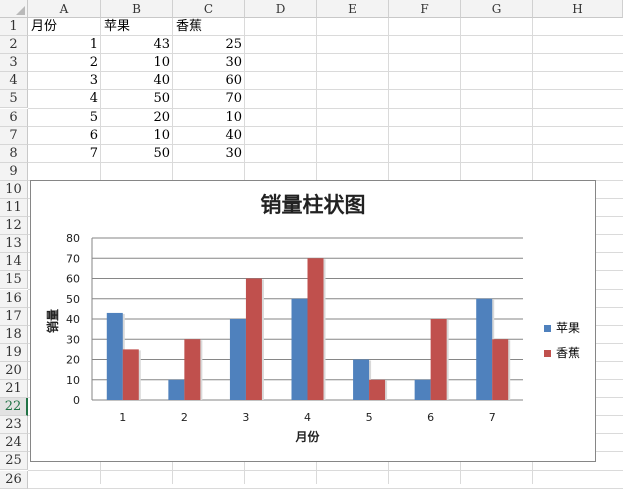 The height and width of the screenshot is (489, 623). Describe the element at coordinates (233, 135) in the screenshot. I see `cell-c7: 40` at that location.